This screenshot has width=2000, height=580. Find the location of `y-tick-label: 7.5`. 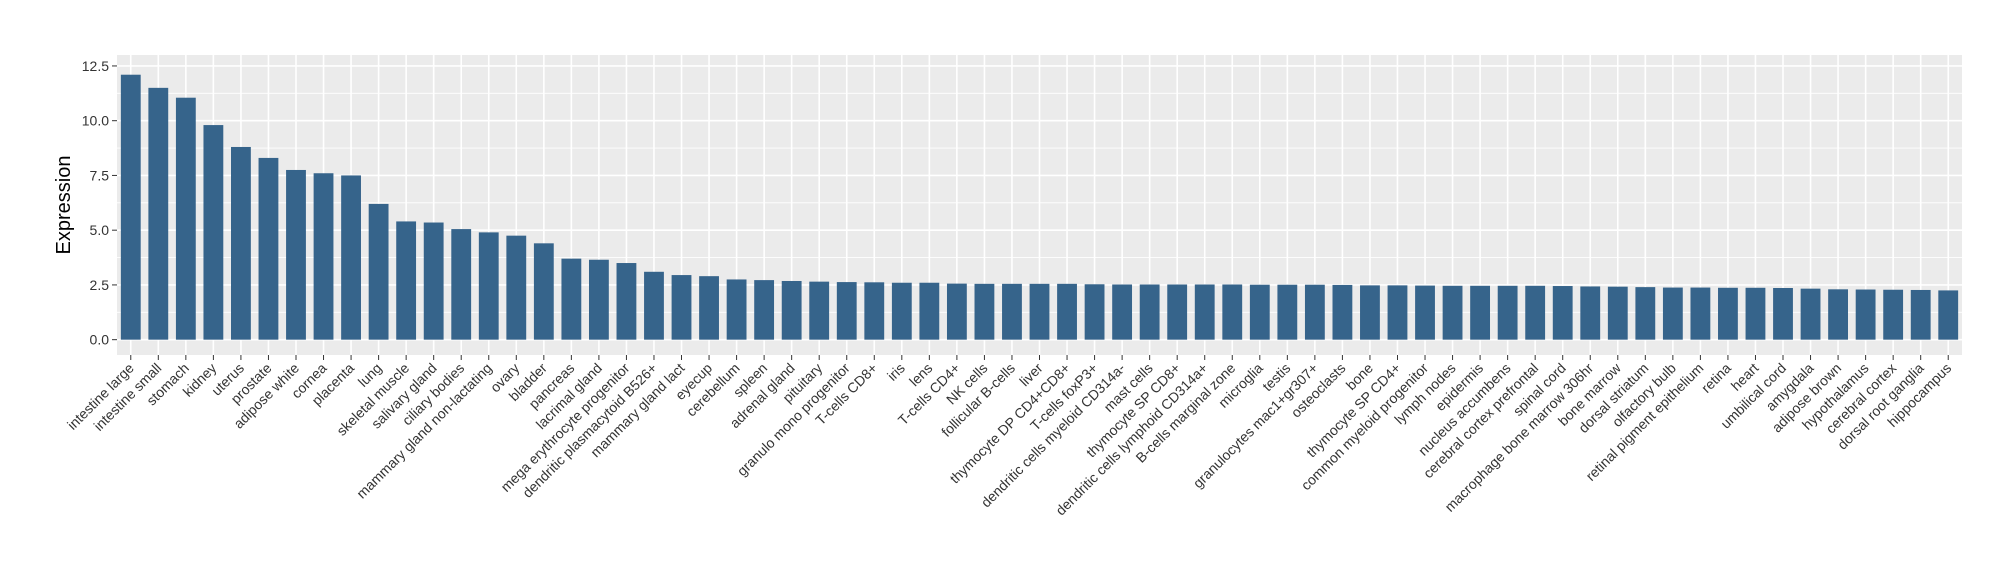

y-tick-label: 7.5 is located at coordinates (100, 175).